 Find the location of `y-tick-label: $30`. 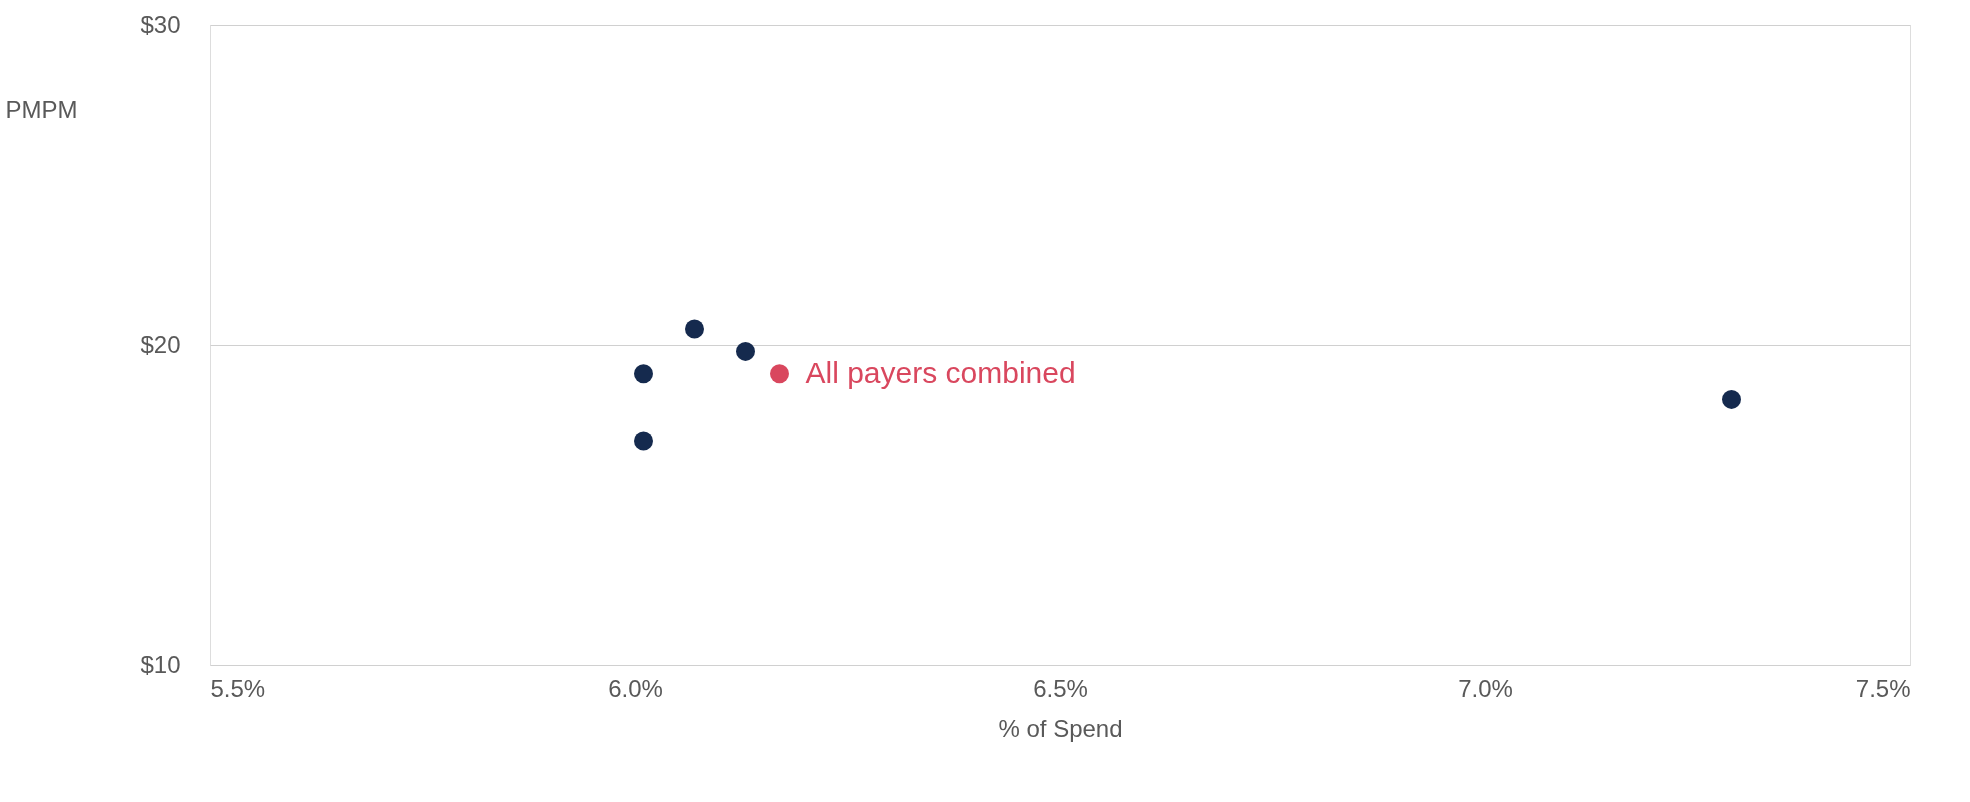

y-tick-label: $30 is located at coordinates (160, 24).